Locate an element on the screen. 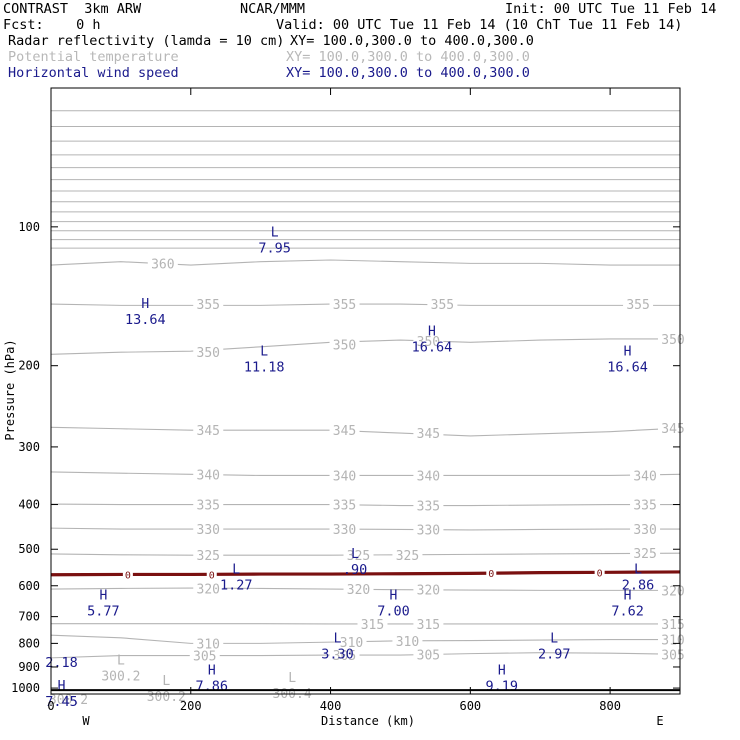 The width and height of the screenshot is (740, 740). east-label: E is located at coordinates (659, 721).